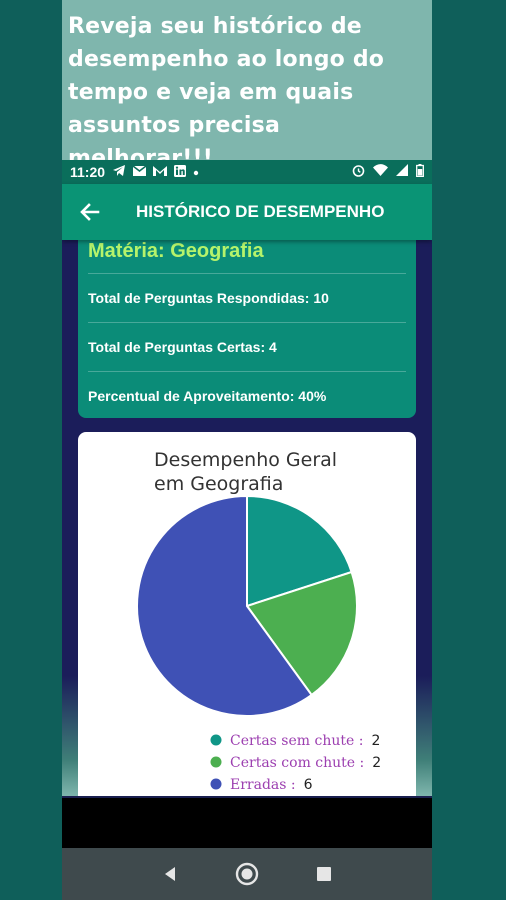 The image size is (506, 900). I want to click on nav-recents-button, so click(324, 874).